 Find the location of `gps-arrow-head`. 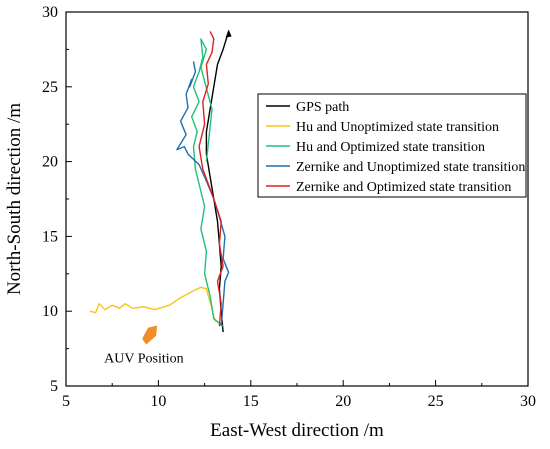

gps-arrow-head is located at coordinates (228, 33).